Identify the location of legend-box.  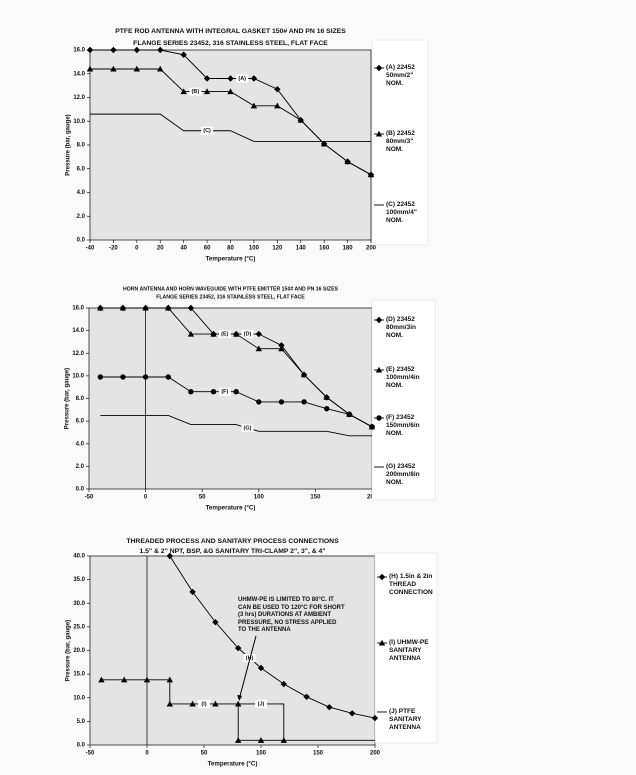
(400, 142).